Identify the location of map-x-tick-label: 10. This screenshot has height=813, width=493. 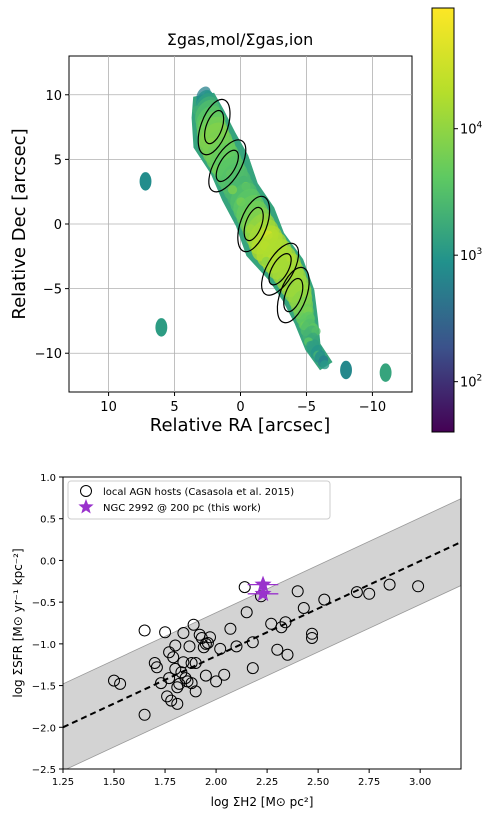
(108, 407).